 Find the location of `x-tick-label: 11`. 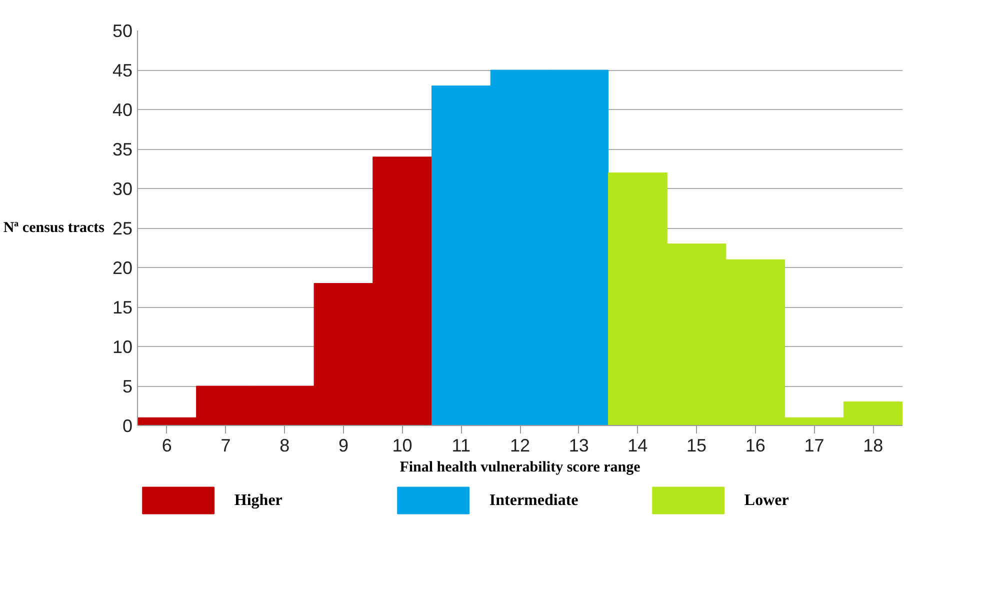

x-tick-label: 11 is located at coordinates (461, 446).